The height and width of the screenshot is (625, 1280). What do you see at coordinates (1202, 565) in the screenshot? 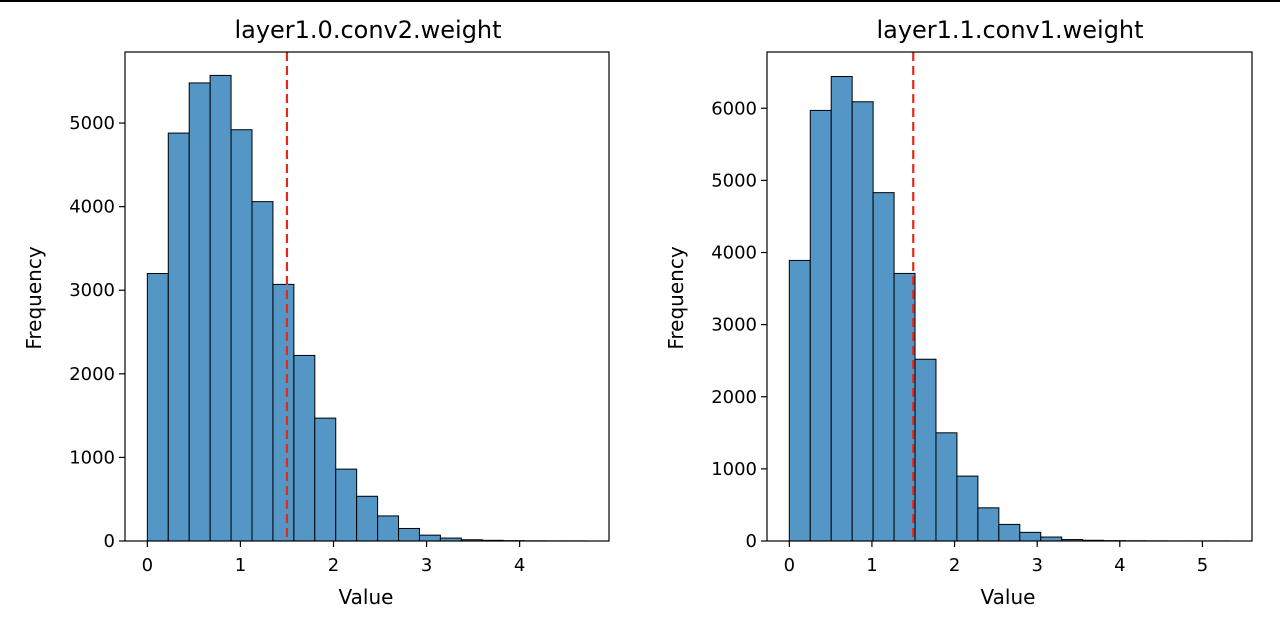
I see `x-tick-label: 5` at bounding box center [1202, 565].